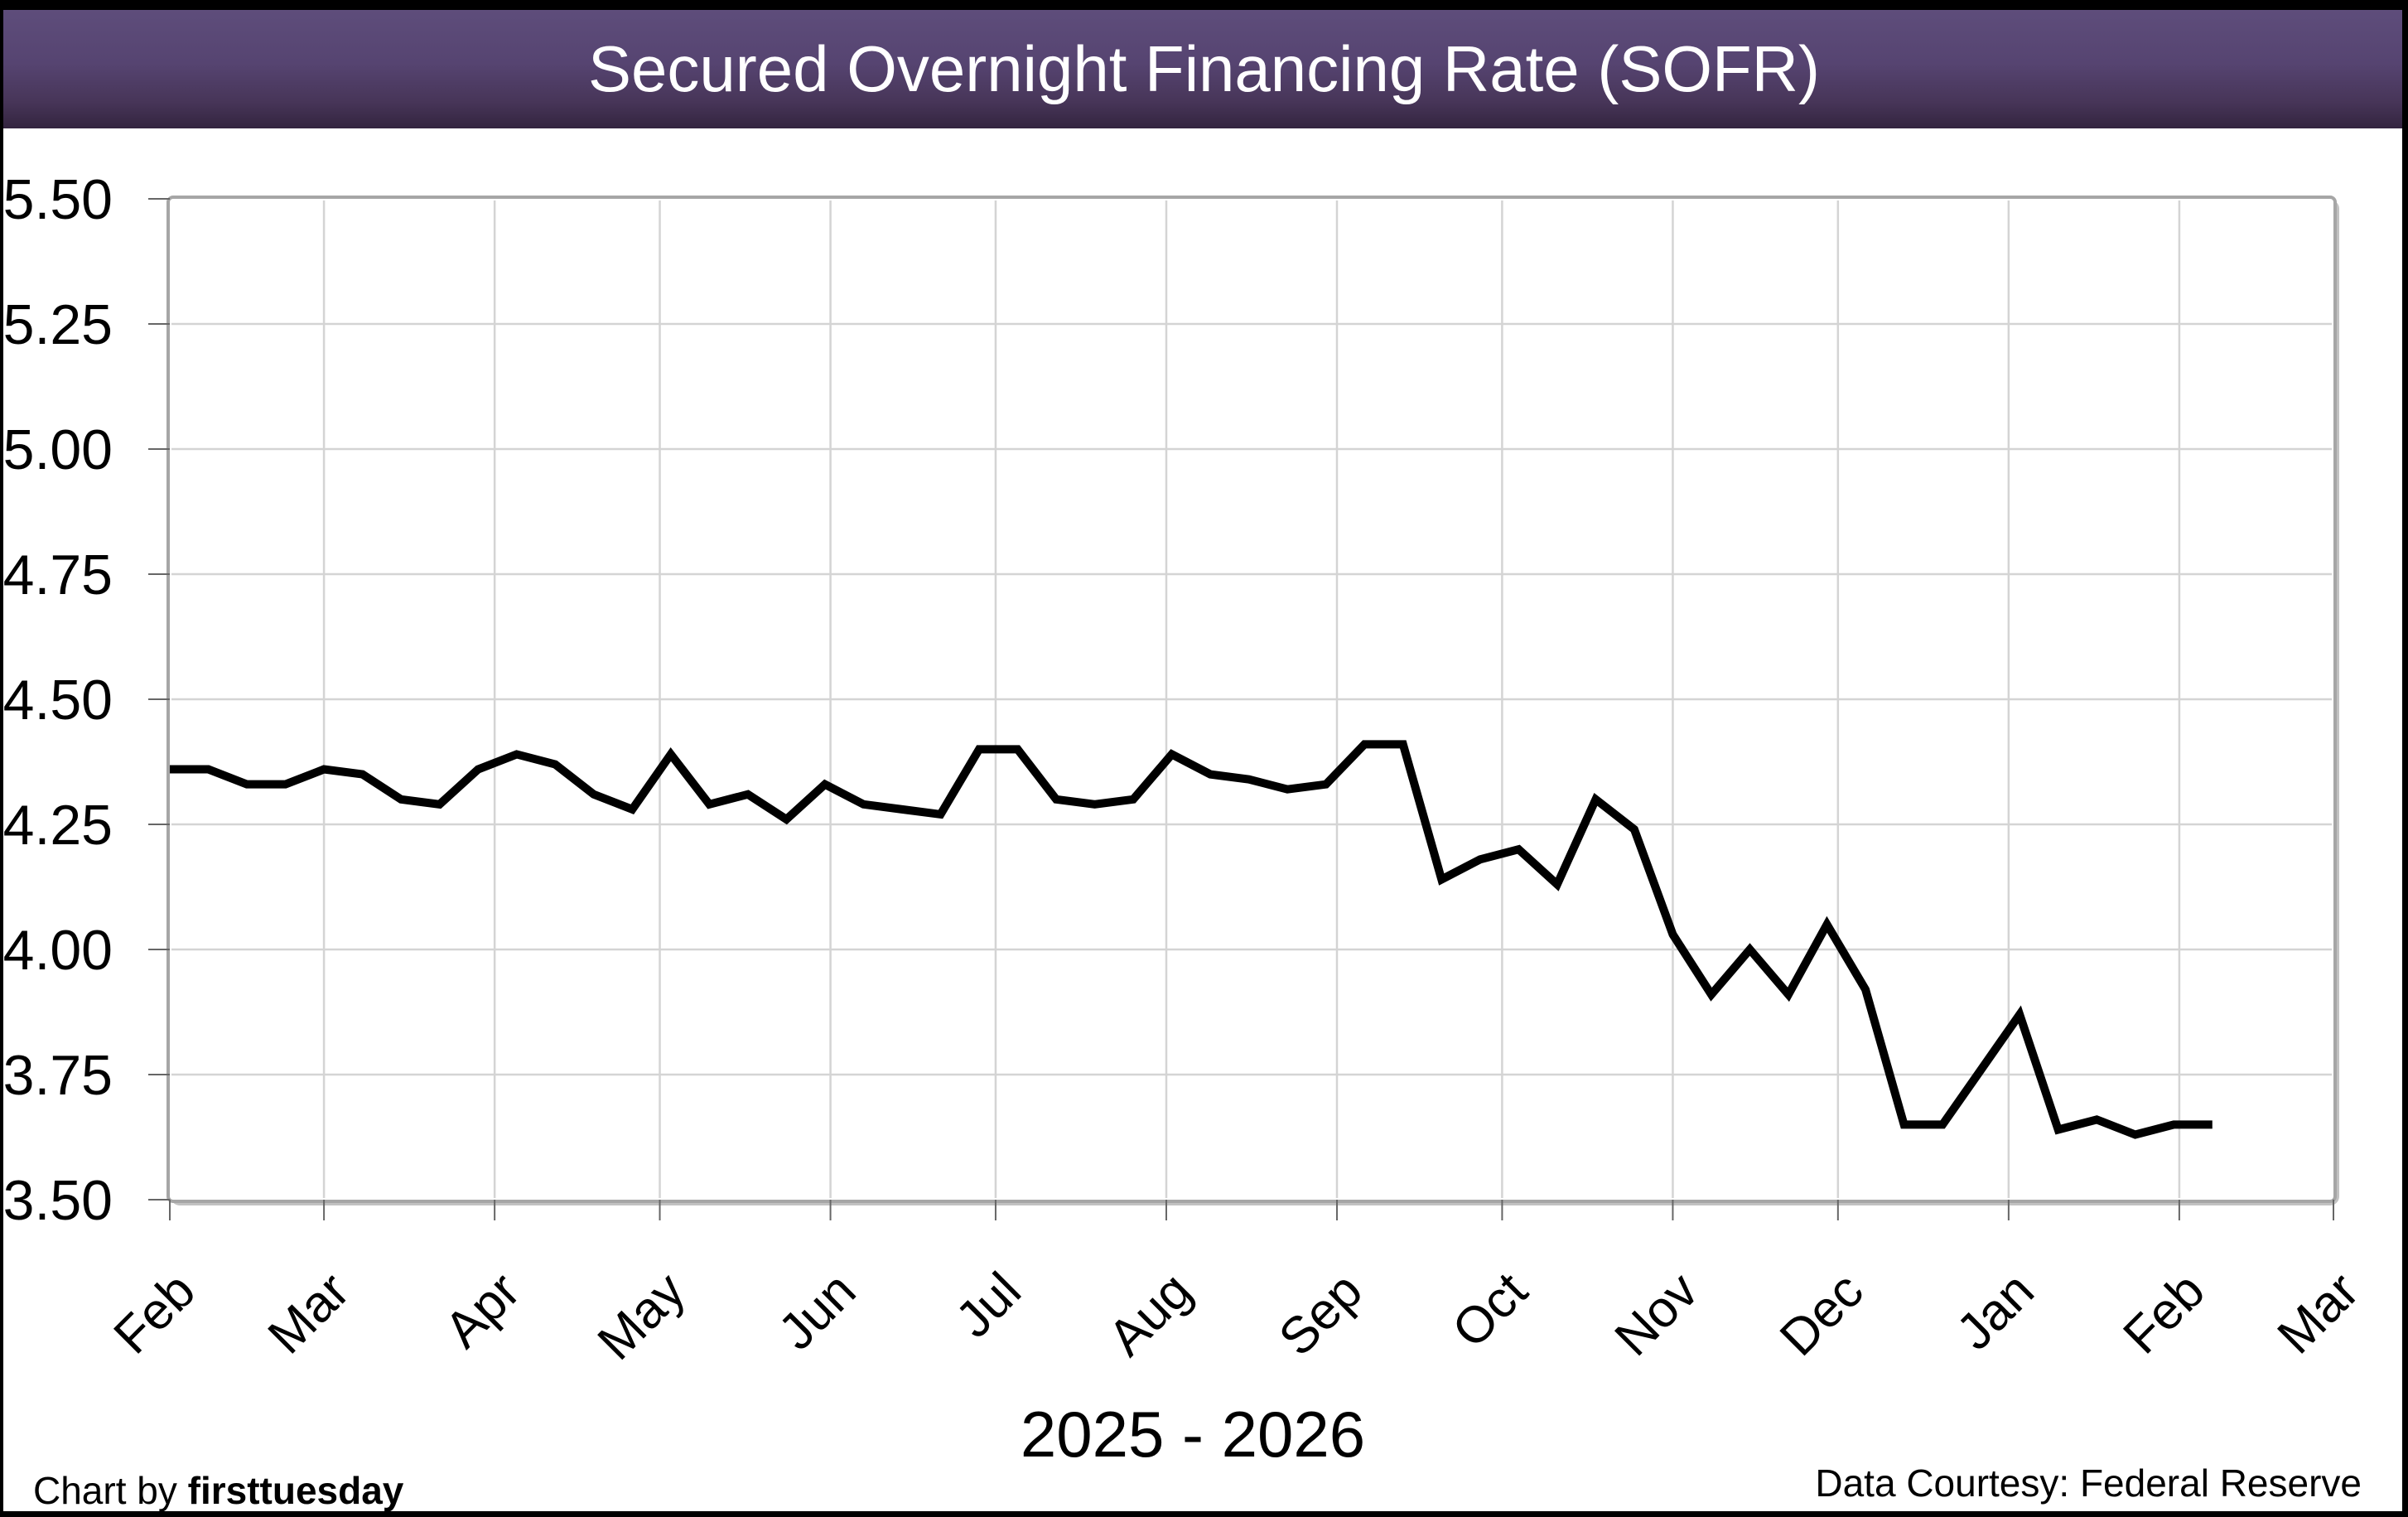 This screenshot has width=2408, height=1517. I want to click on credit-brand: firsttuesday, so click(295, 1490).